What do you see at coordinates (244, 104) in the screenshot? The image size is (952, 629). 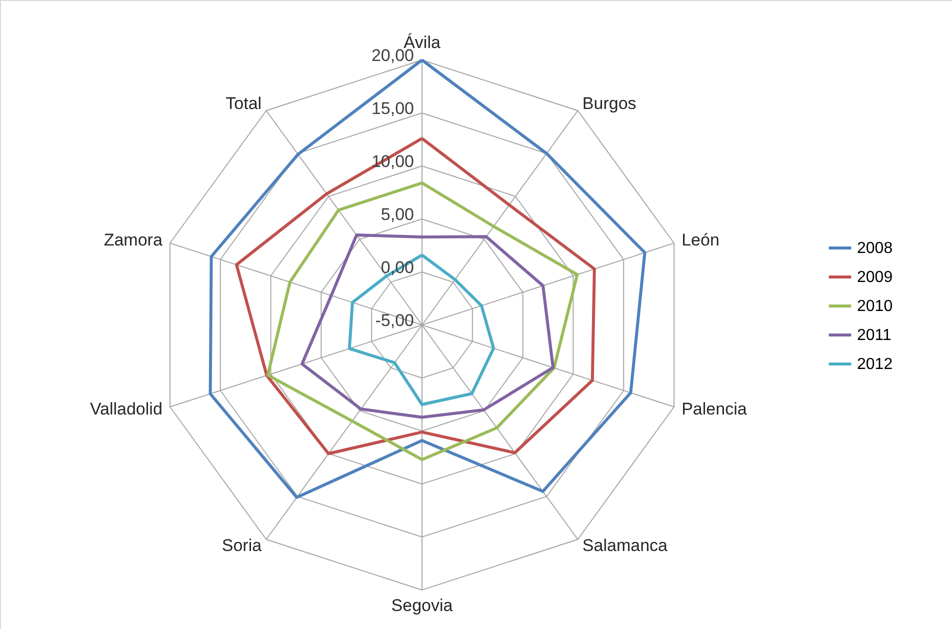 I see `spoke-label: Total` at bounding box center [244, 104].